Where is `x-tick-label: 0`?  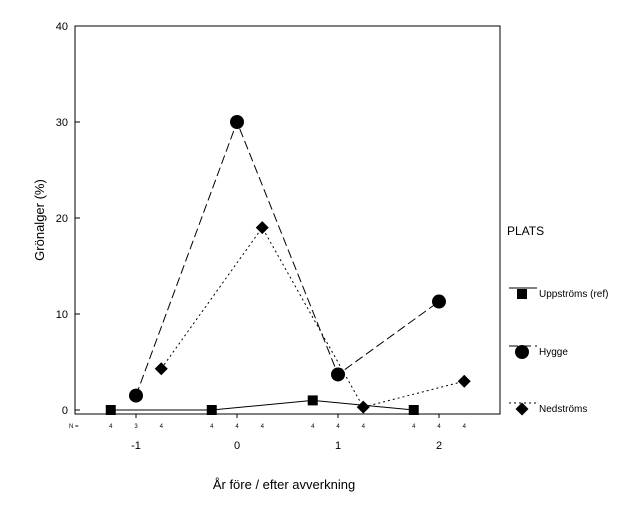 x-tick-label: 0 is located at coordinates (237, 446).